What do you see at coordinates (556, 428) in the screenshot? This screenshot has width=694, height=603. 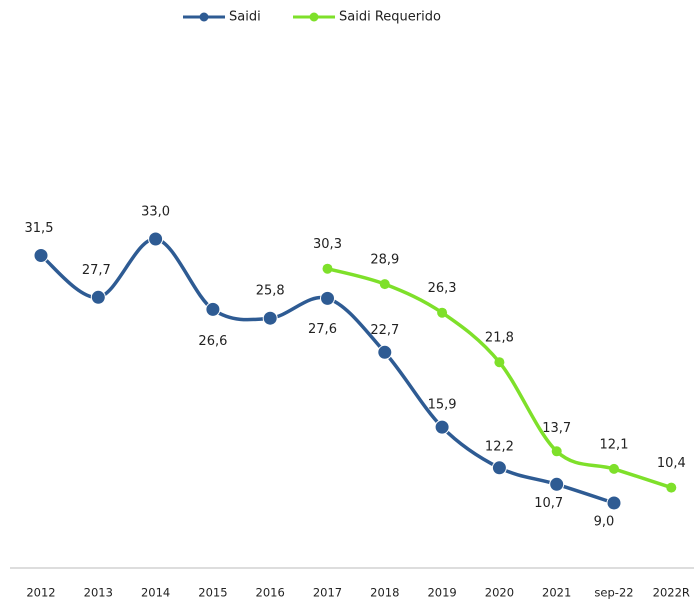 I see `data-label: 13,7` at bounding box center [556, 428].